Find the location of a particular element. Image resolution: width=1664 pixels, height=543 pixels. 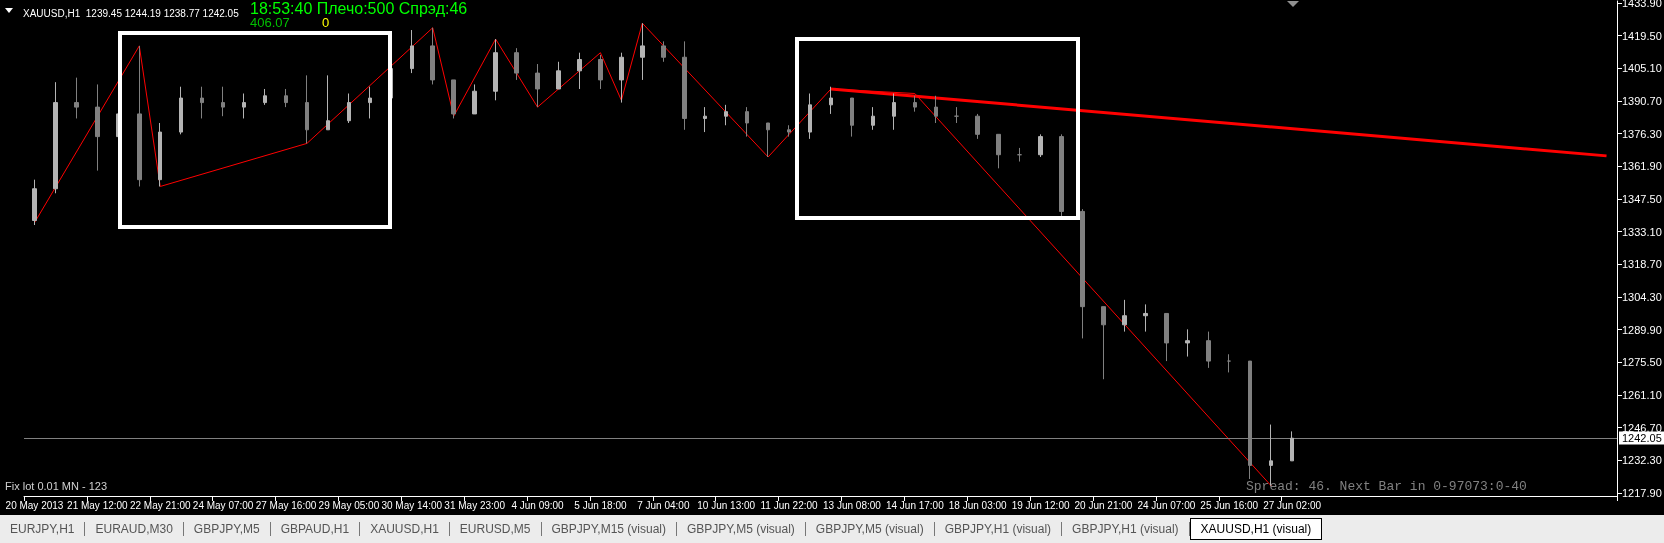

text: EURAUD,M30 is located at coordinates (134, 529).